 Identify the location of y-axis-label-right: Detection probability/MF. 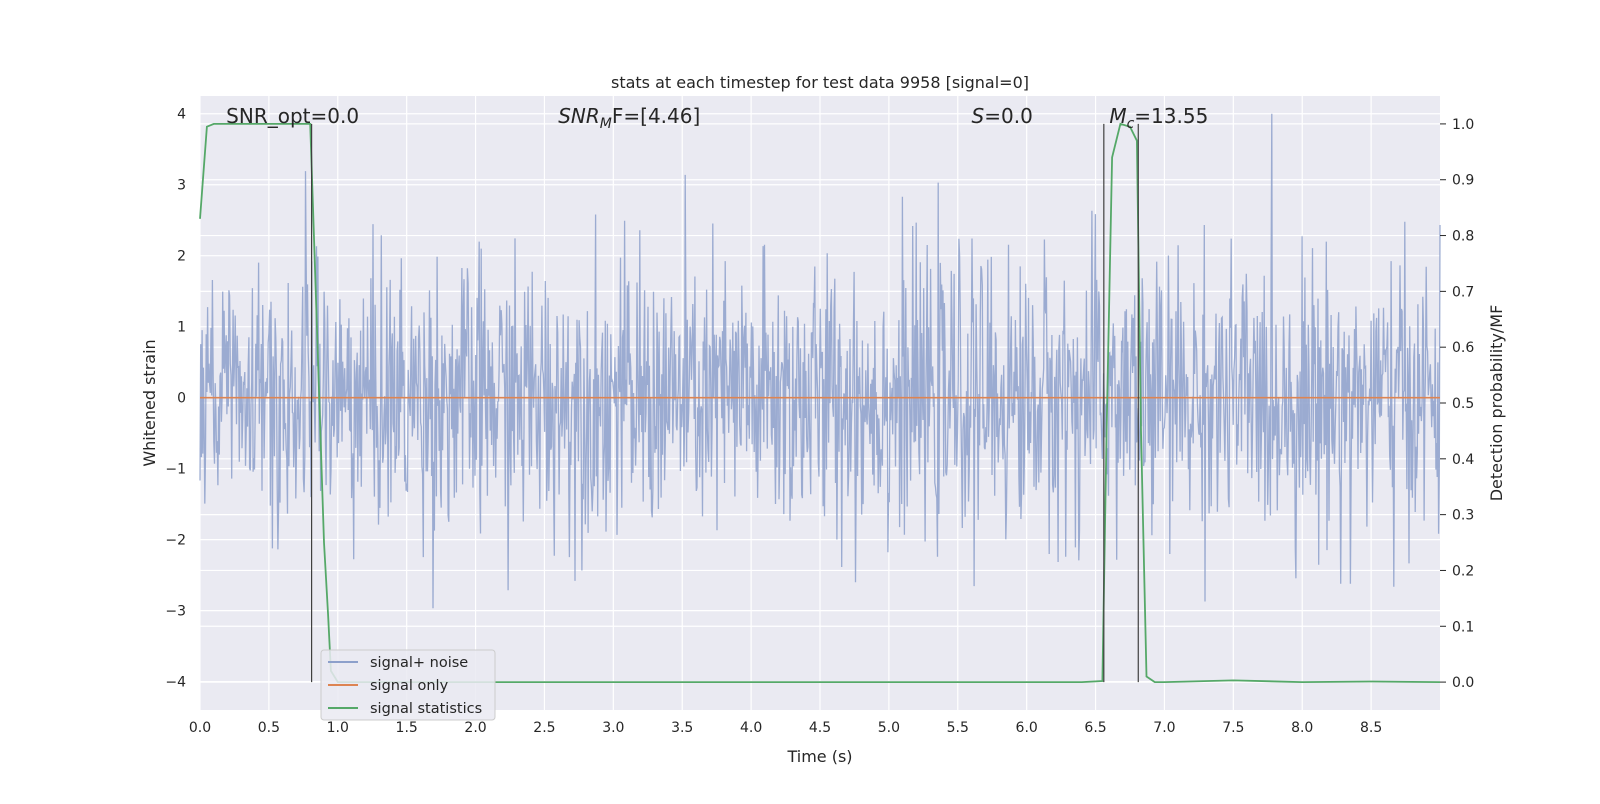
(1496, 403).